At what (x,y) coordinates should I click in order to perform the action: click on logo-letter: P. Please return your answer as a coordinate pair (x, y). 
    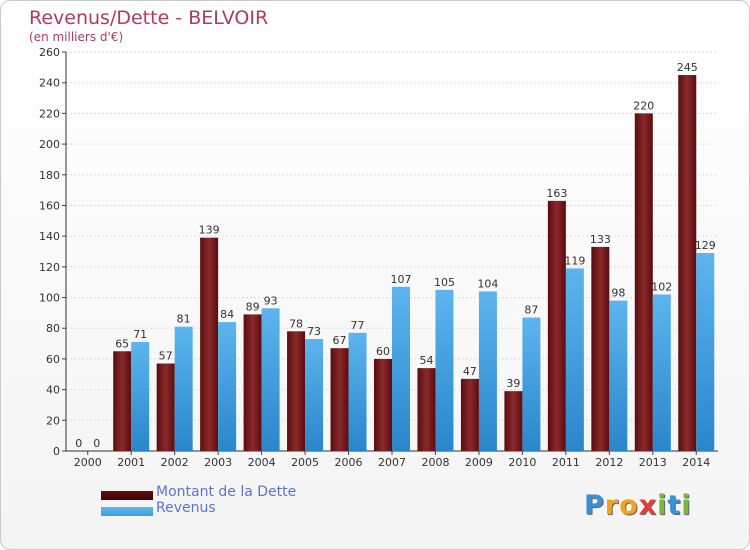
    Looking at the image, I should click on (594, 505).